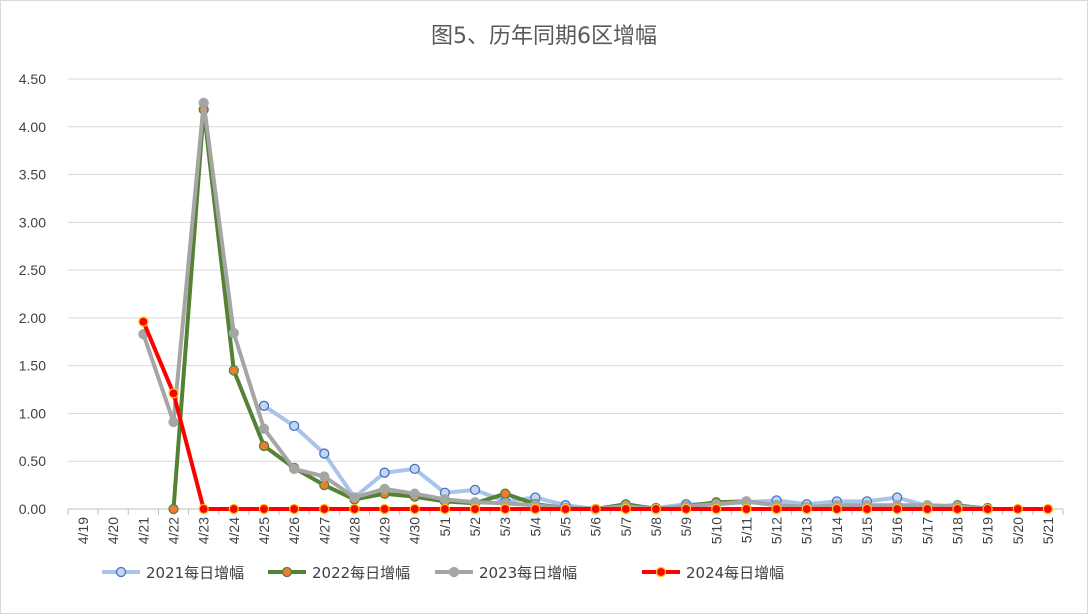  What do you see at coordinates (174, 530) in the screenshot?
I see `x-tick-label: 4/22` at bounding box center [174, 530].